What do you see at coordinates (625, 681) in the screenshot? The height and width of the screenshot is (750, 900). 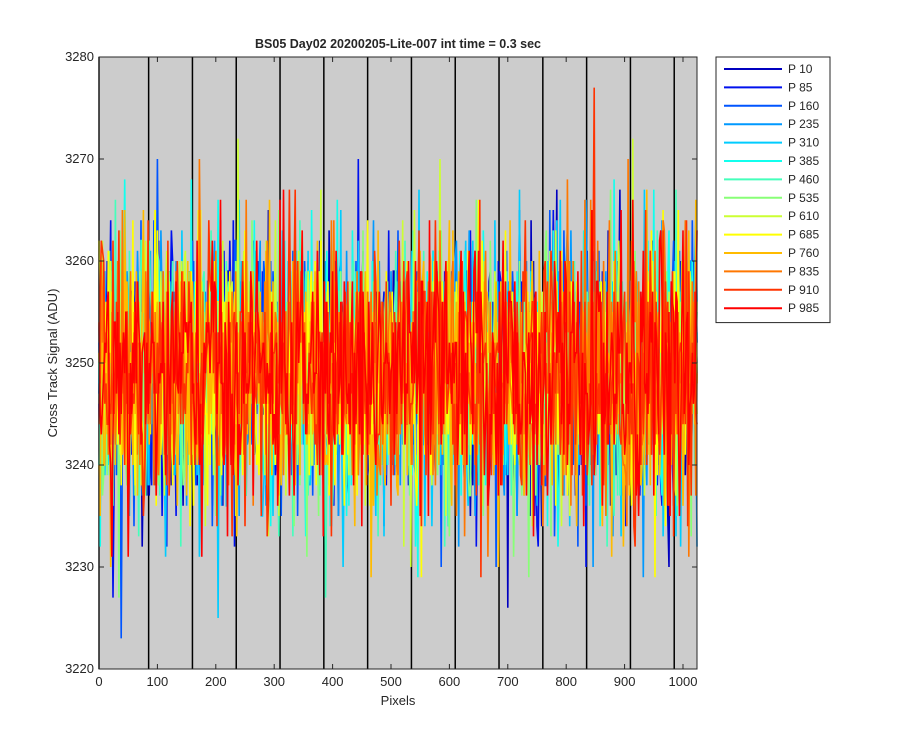 I see `x-tick-label: 900` at bounding box center [625, 681].